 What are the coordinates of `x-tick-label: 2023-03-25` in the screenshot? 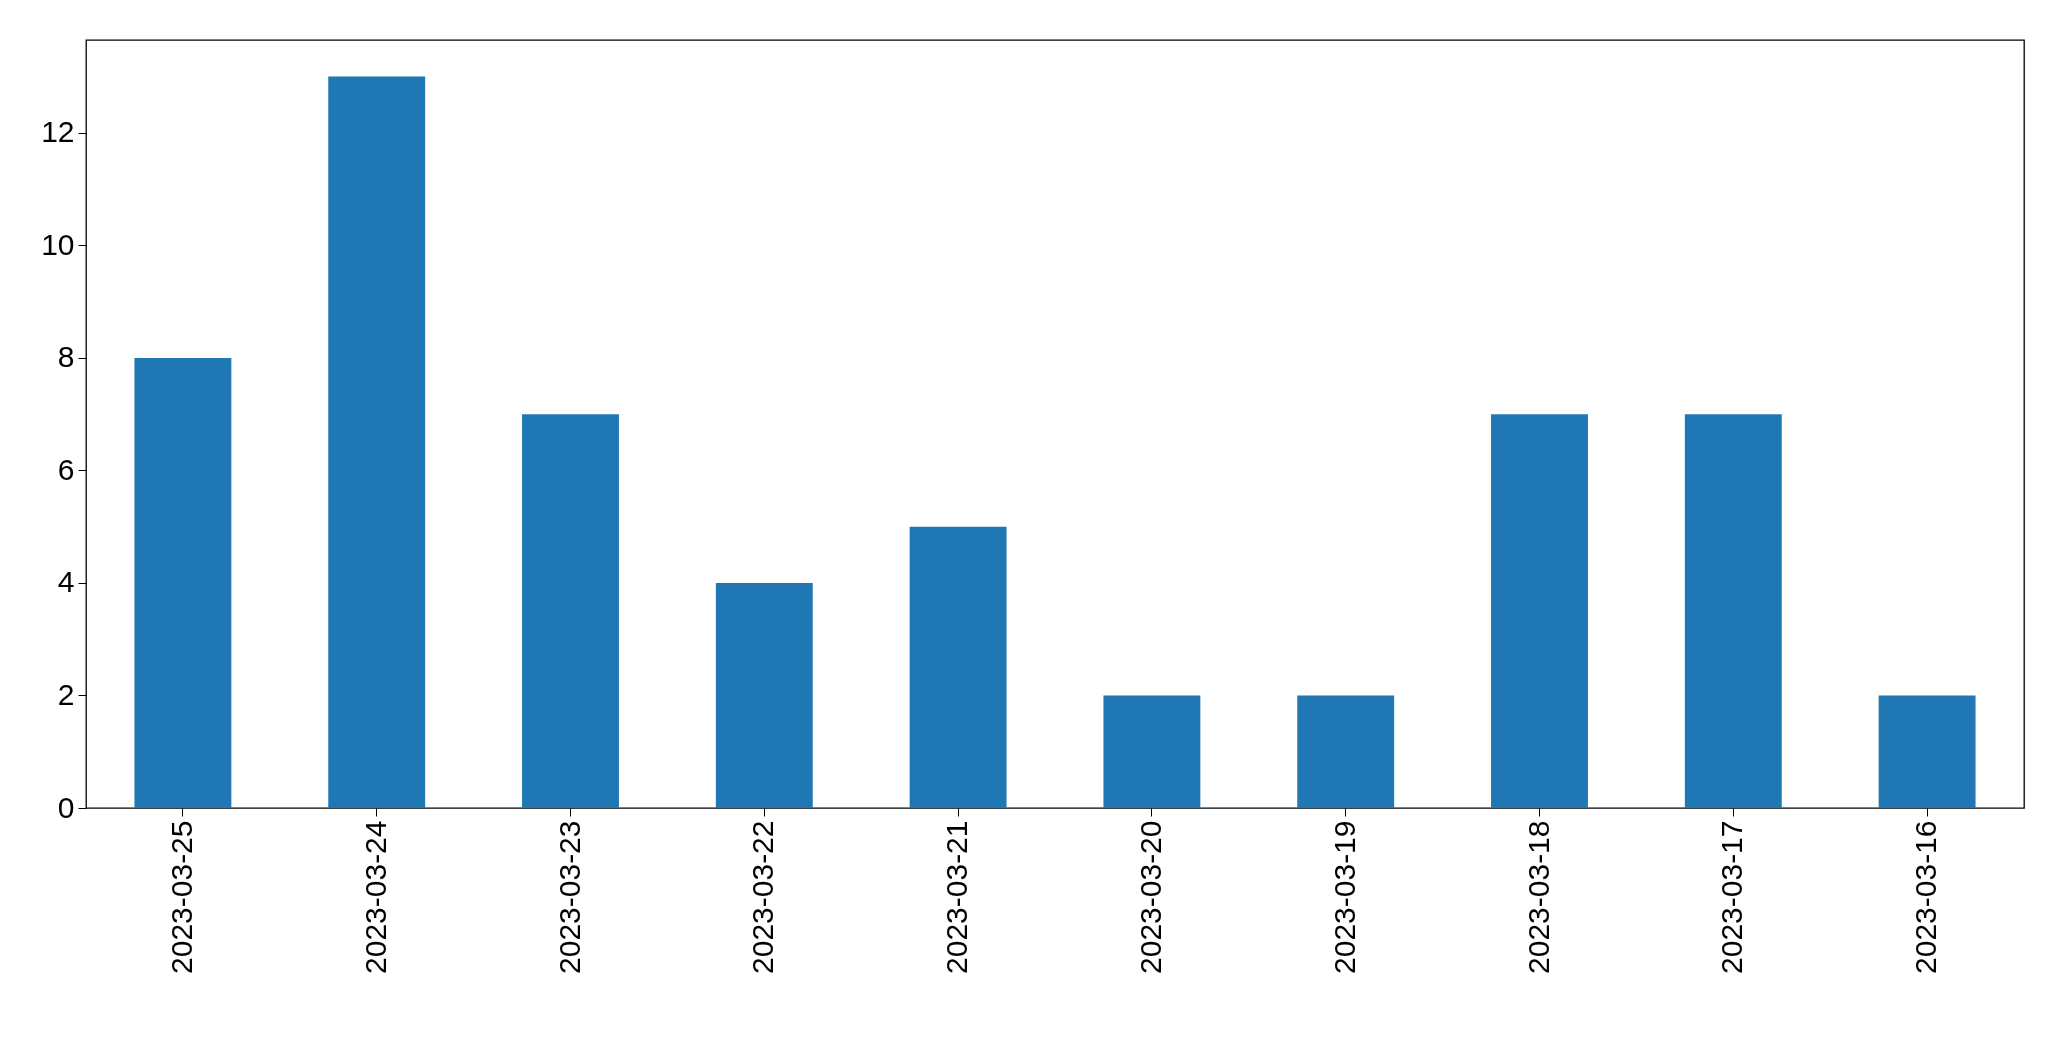 It's located at (181, 897).